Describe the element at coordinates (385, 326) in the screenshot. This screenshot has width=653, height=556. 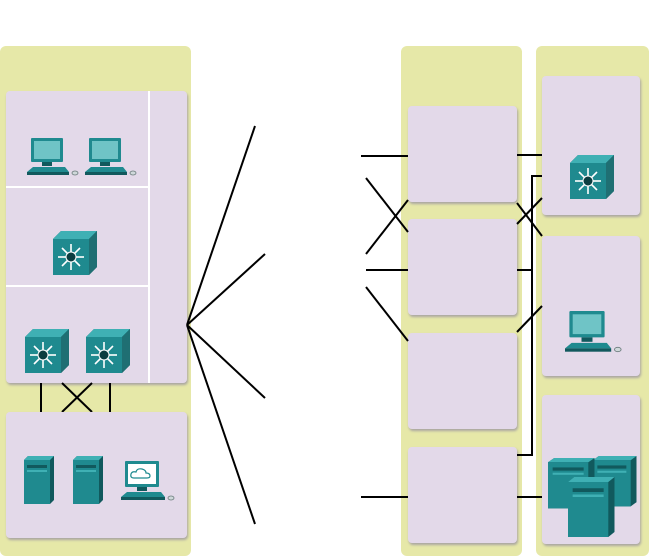
I see `middle-input-lines` at that location.